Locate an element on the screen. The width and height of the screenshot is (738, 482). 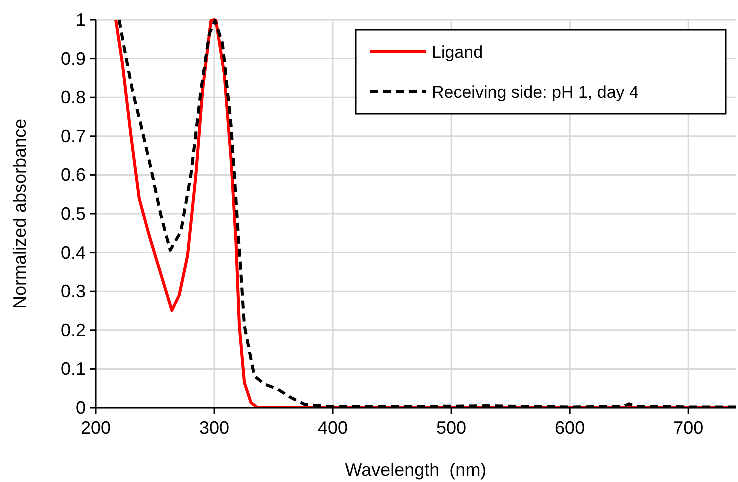
x-tick-label: 700 is located at coordinates (689, 428).